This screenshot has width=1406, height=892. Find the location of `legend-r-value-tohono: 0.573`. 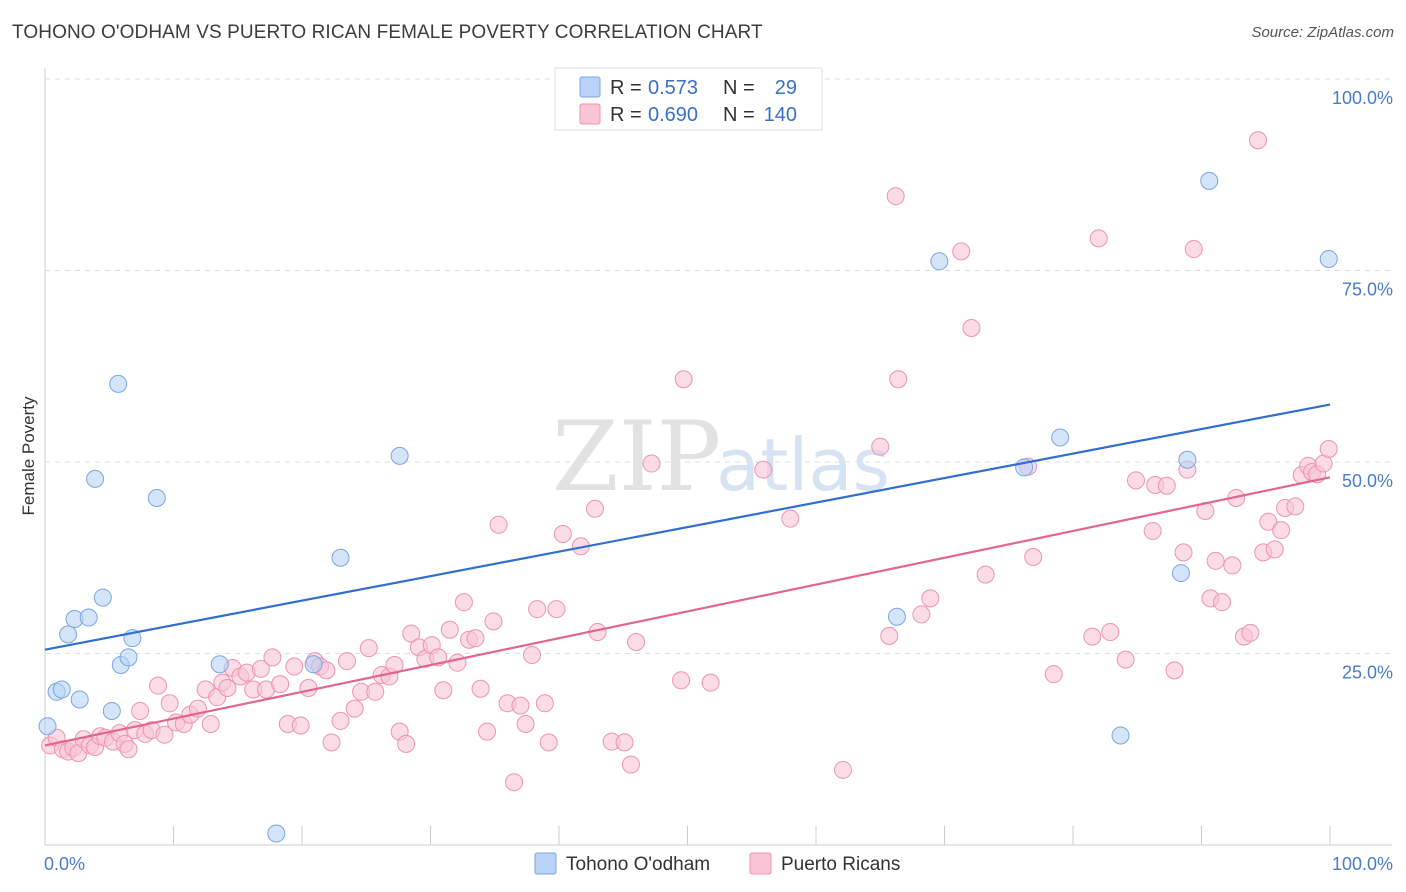

legend-r-value-tohono: 0.573 is located at coordinates (673, 88).